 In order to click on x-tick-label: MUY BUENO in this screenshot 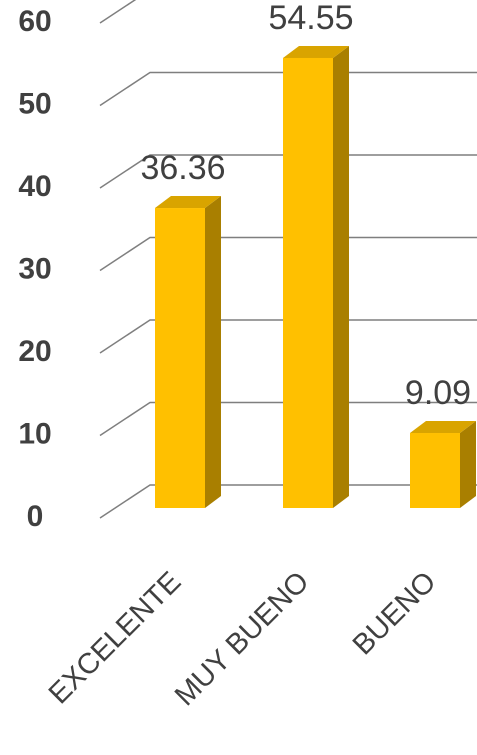, I will do `click(242, 639)`.